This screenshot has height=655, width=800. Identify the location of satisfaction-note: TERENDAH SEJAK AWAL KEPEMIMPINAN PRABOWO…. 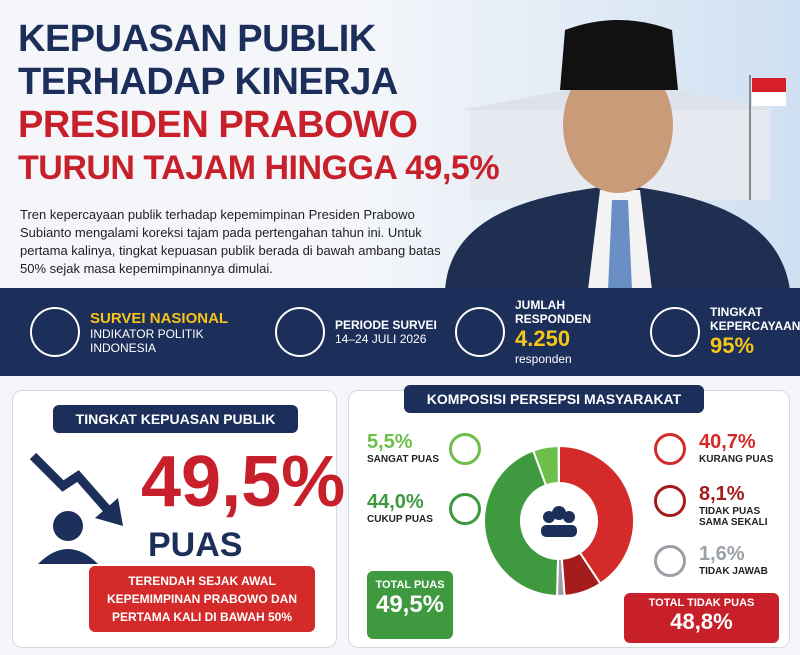
(202, 599).